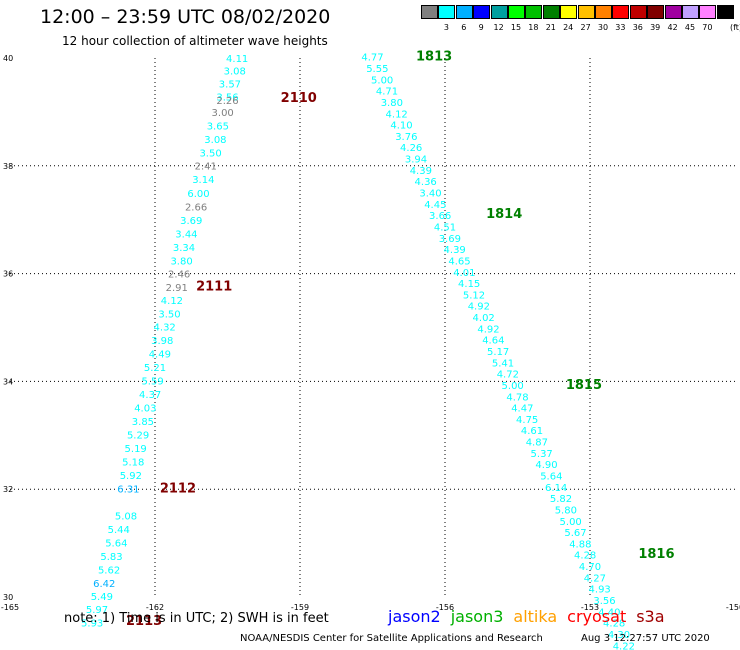 The height and width of the screenshot is (650, 740). I want to click on wave-height-value: 6.42, so click(104, 584).